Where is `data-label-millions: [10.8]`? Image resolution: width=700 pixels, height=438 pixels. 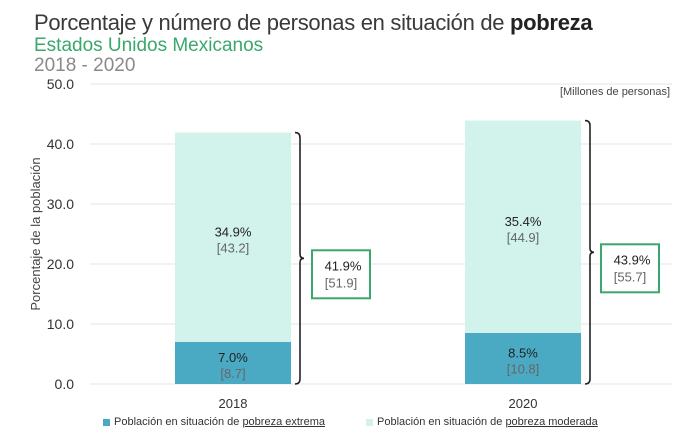 data-label-millions: [10.8] is located at coordinates (523, 369).